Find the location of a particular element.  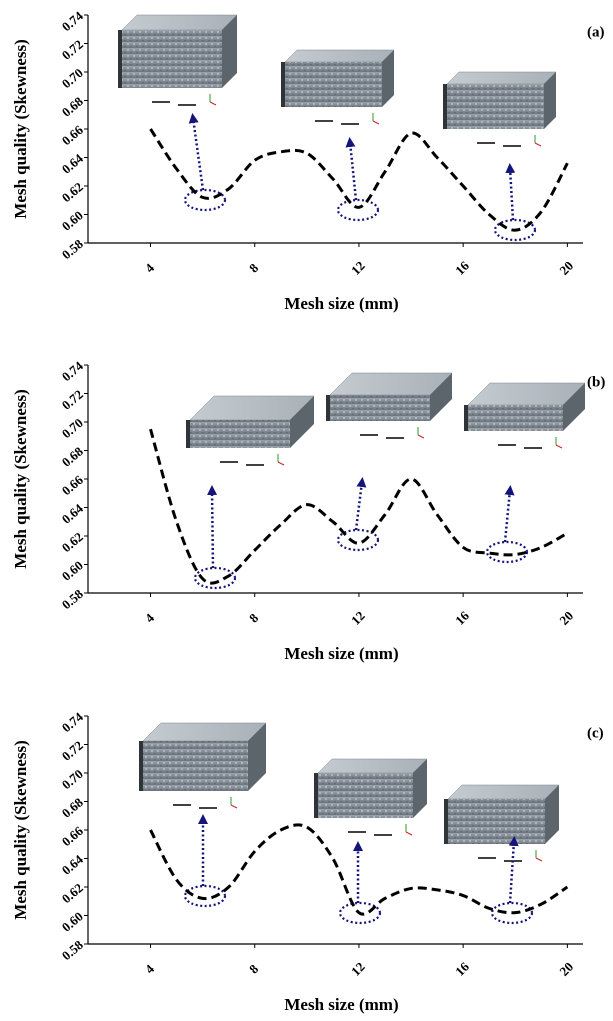

panel-label: (c) is located at coordinates (595, 733).